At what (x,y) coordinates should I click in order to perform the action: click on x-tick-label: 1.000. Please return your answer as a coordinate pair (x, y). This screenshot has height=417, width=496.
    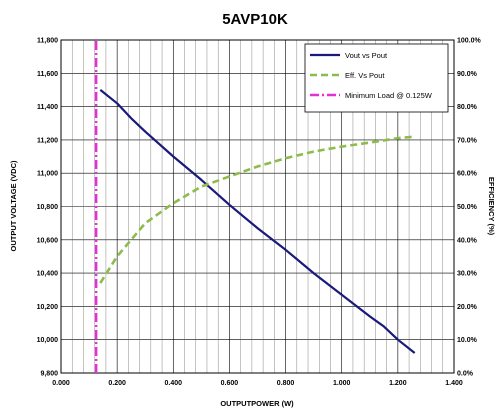
    Looking at the image, I should click on (342, 383).